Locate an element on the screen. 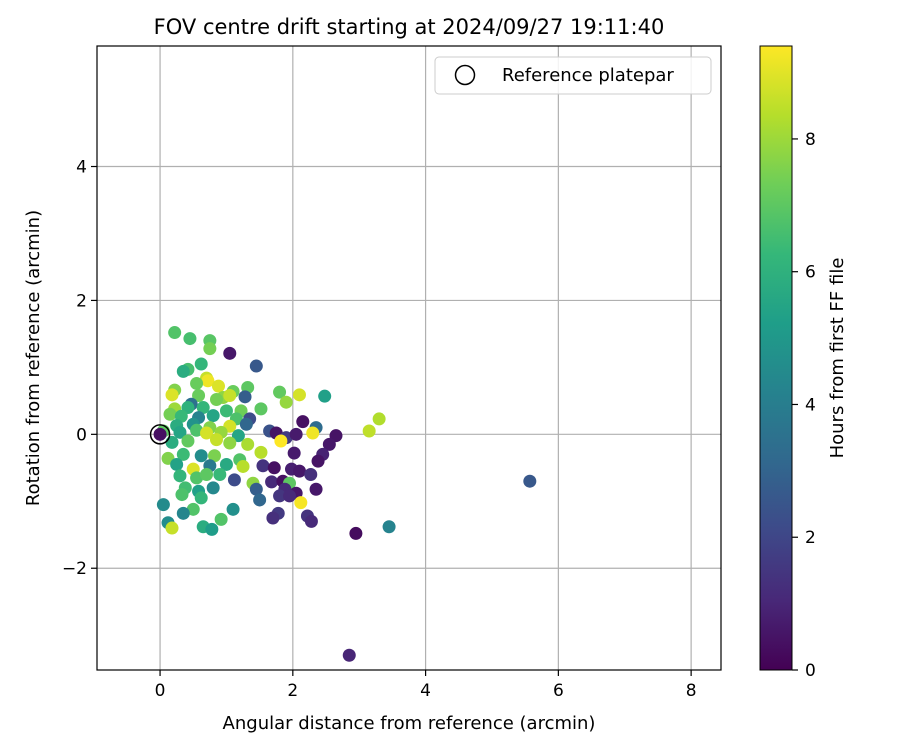  reference-point-fill is located at coordinates (160, 434).